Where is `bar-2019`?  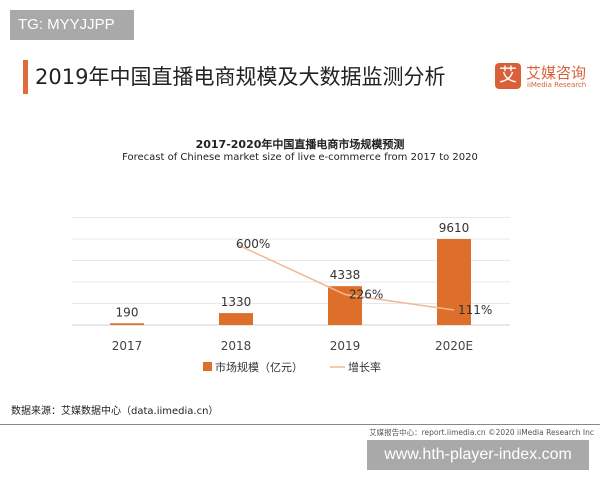 bar-2019 is located at coordinates (345, 305).